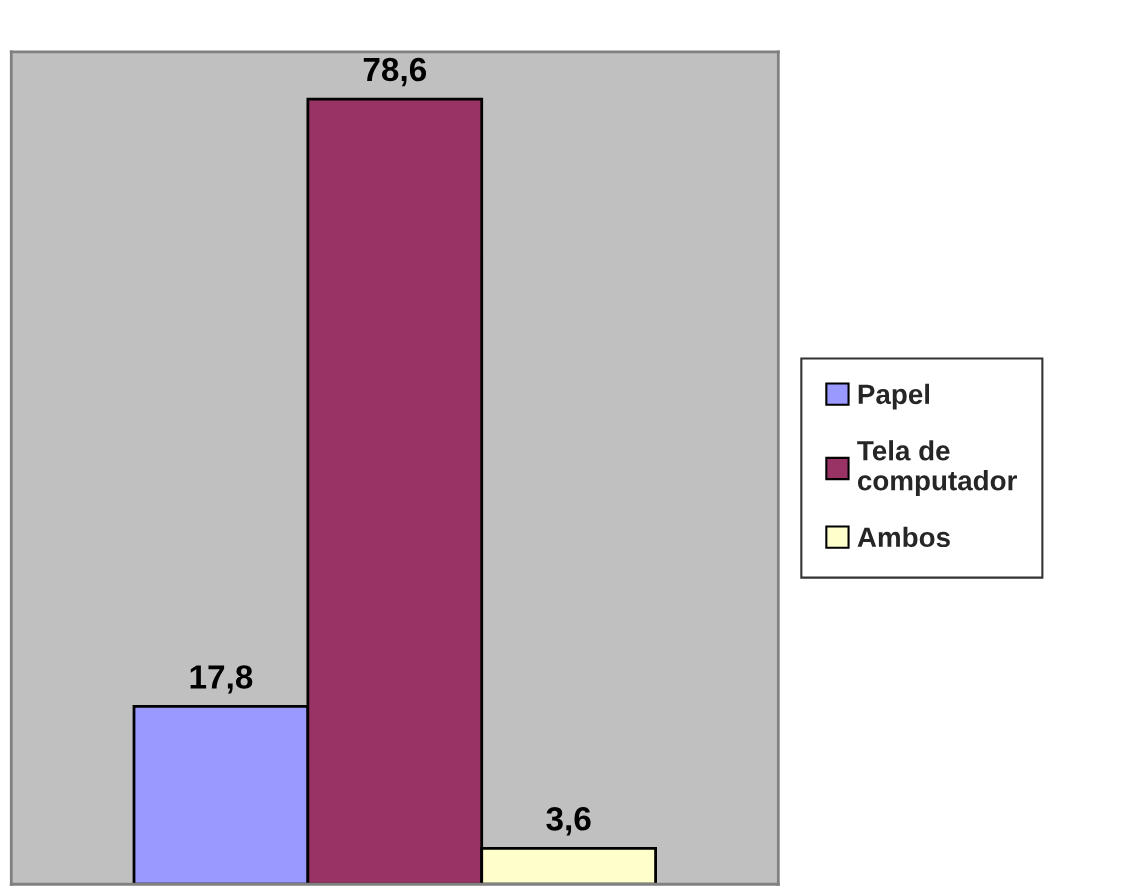 The image size is (1128, 895). What do you see at coordinates (894, 396) in the screenshot?
I see `legend-label: Papel` at bounding box center [894, 396].